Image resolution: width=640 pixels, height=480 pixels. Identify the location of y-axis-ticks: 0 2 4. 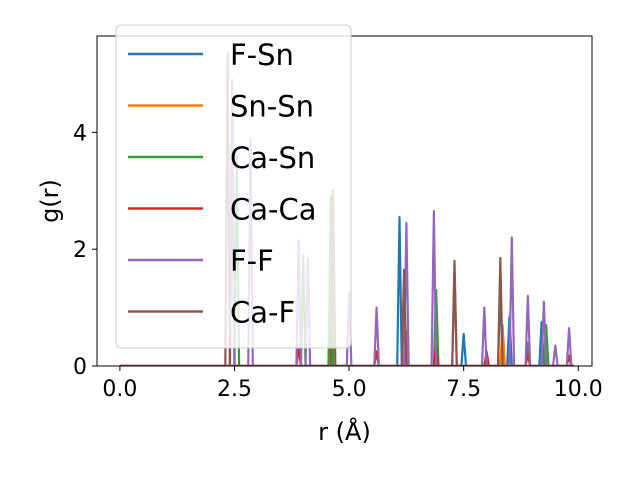
(85, 250).